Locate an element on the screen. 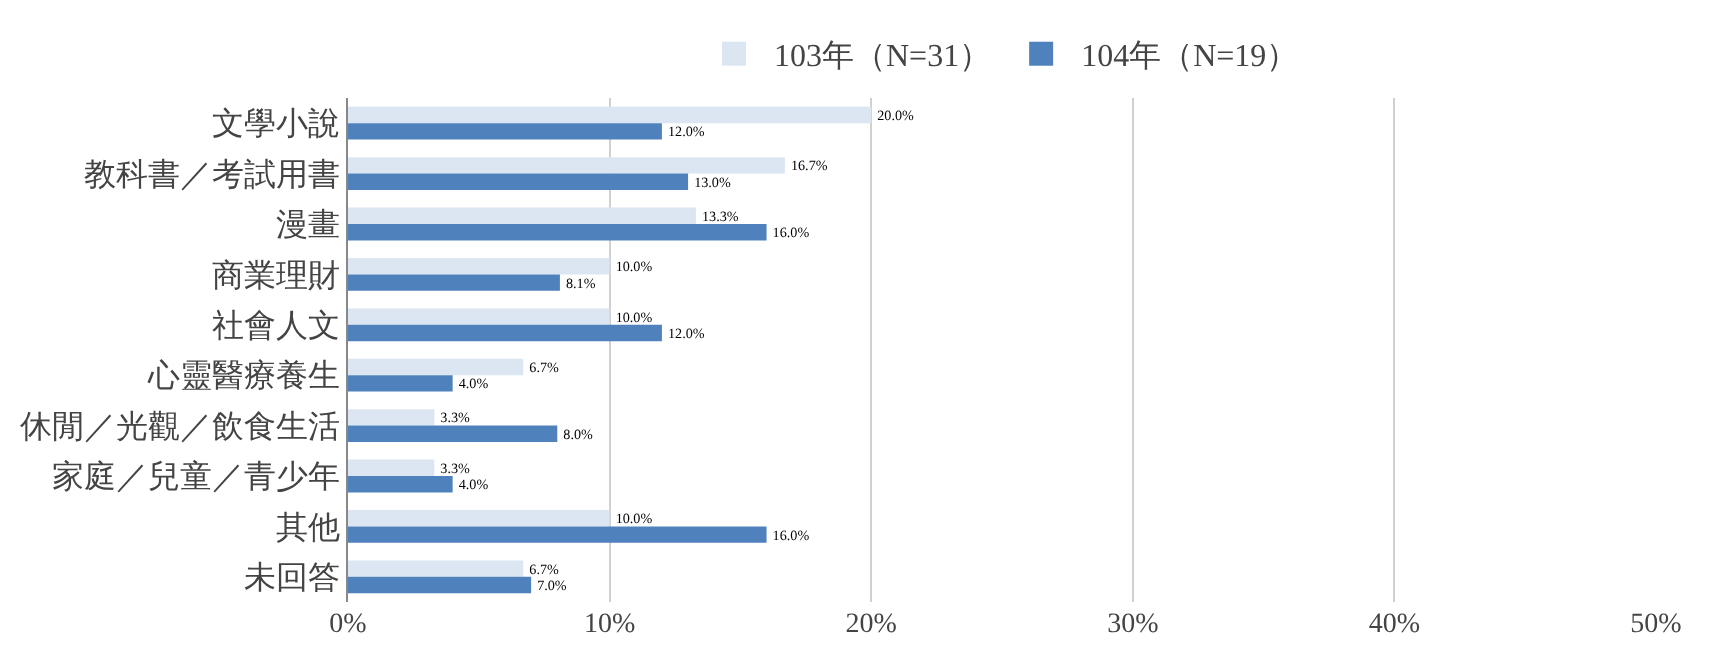 This screenshot has width=1716, height=652. y-tick-label: 教科書／考試用書 is located at coordinates (211, 174).